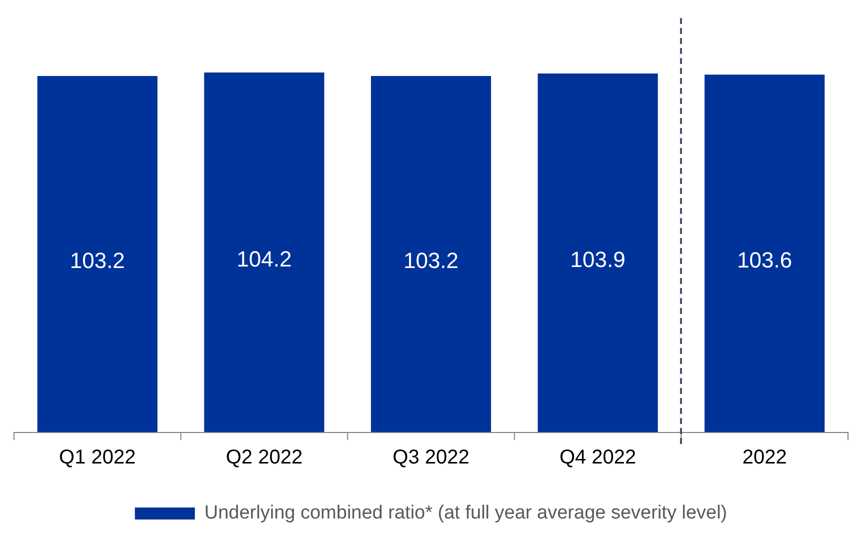 This screenshot has width=854, height=543. Describe the element at coordinates (97, 457) in the screenshot. I see `x-tick-label: Q1 2022` at that location.